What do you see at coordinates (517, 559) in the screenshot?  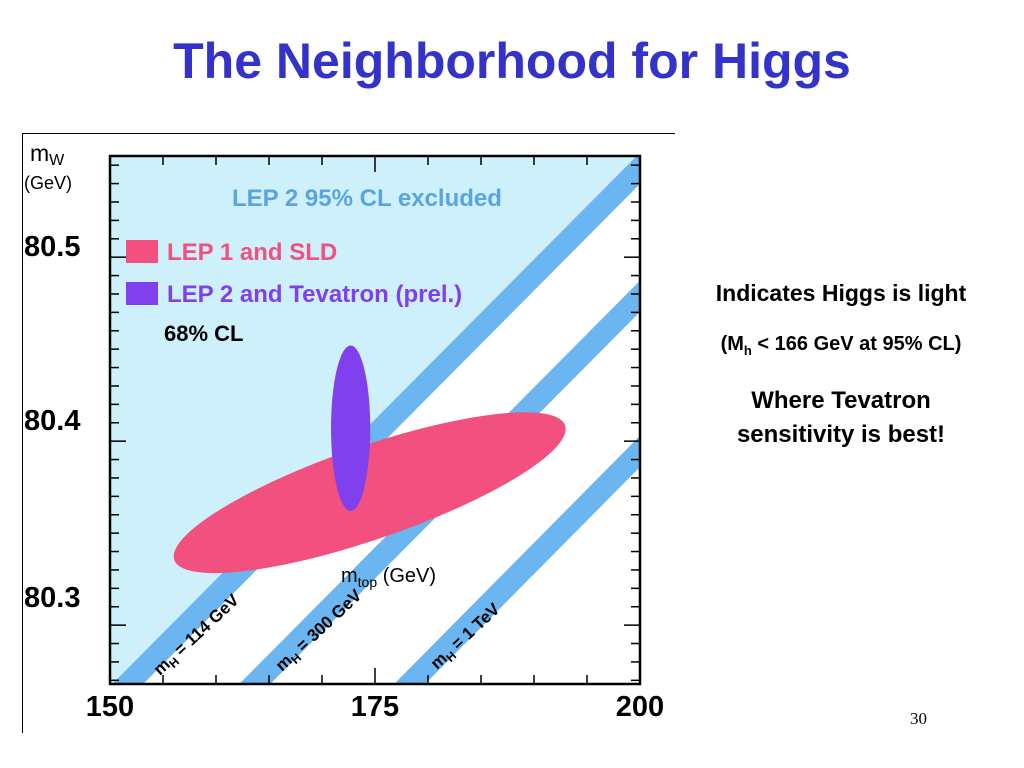 I see `band-mh-1tev` at bounding box center [517, 559].